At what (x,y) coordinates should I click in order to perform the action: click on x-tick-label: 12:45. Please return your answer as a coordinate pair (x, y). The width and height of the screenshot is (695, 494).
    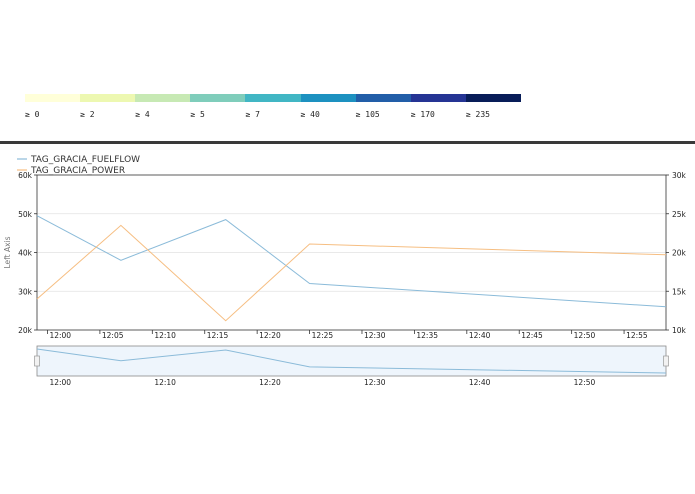
    Looking at the image, I should click on (532, 335).